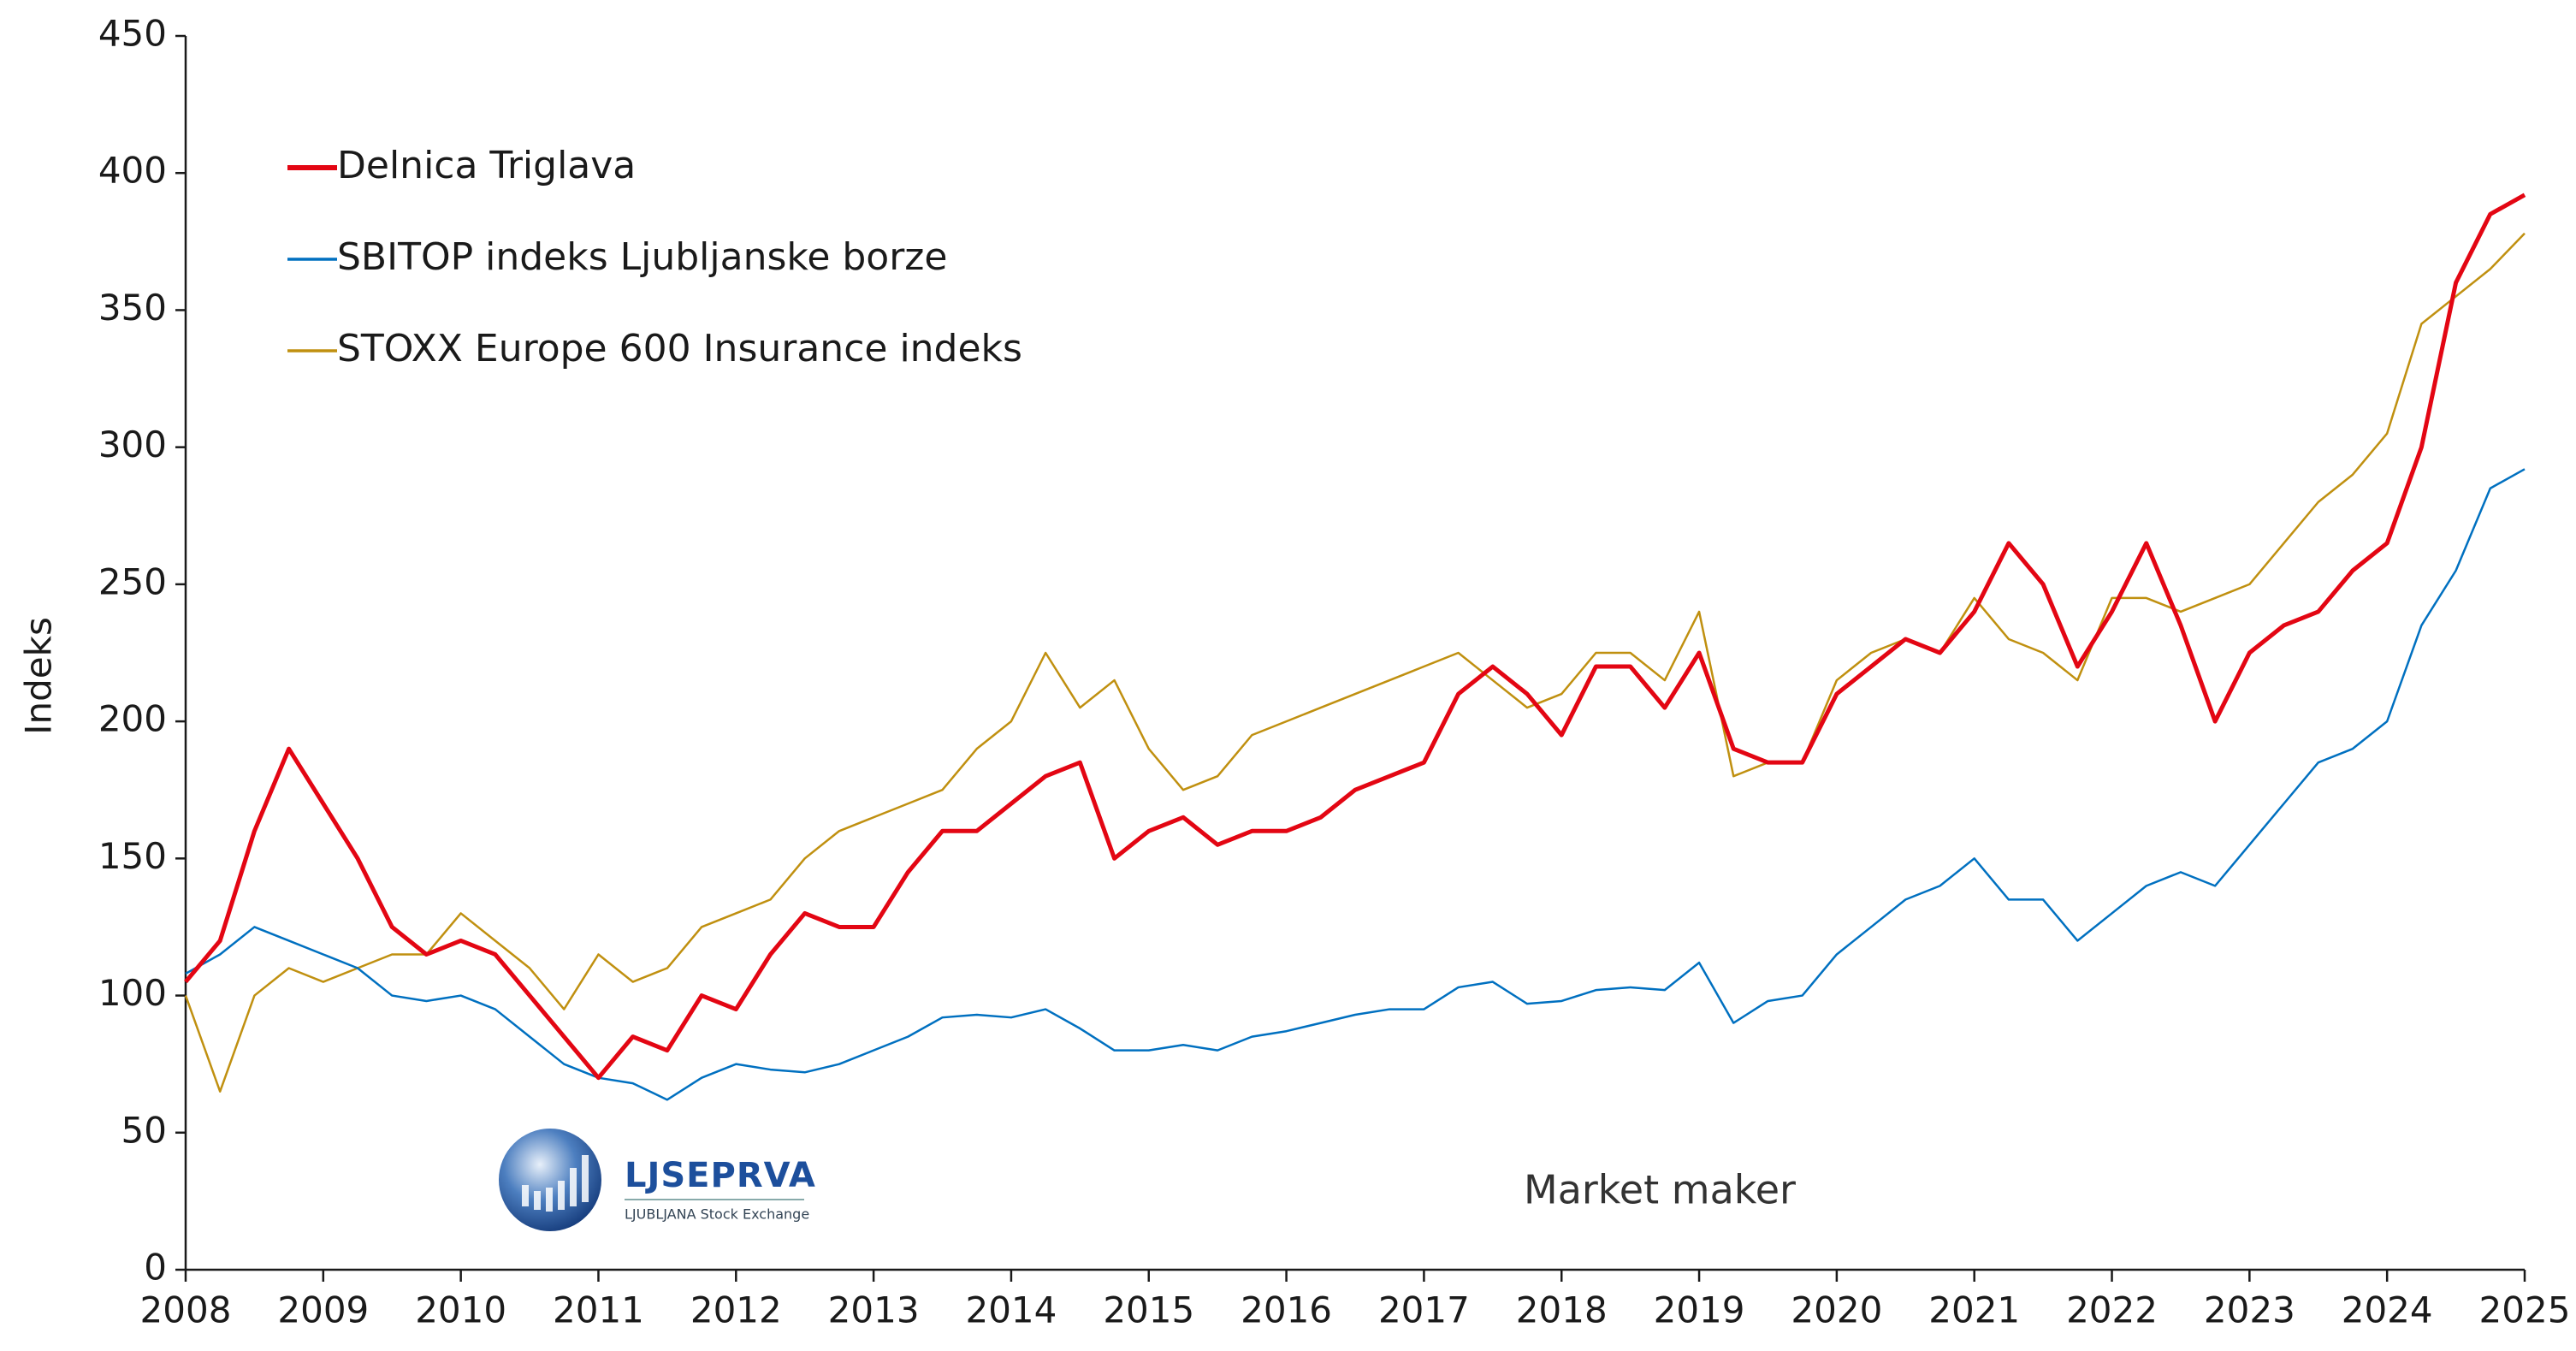 This screenshot has height=1351, width=2576. Describe the element at coordinates (2249, 1310) in the screenshot. I see `x-tick-label: 2023` at that location.